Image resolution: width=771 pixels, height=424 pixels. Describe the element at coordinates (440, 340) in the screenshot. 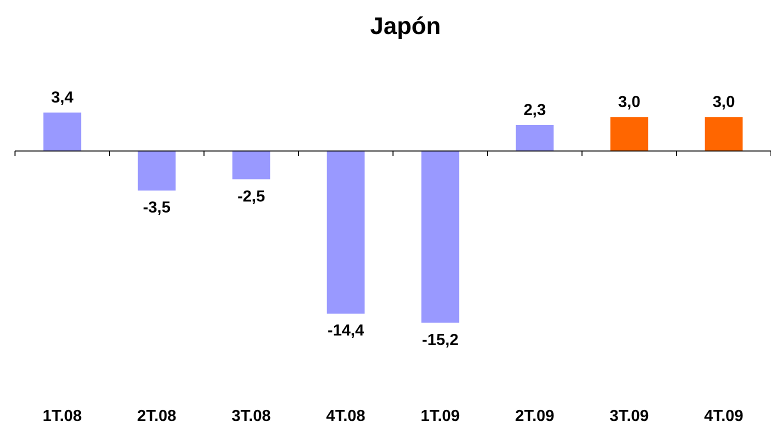

I see `data-label: -15,2` at that location.